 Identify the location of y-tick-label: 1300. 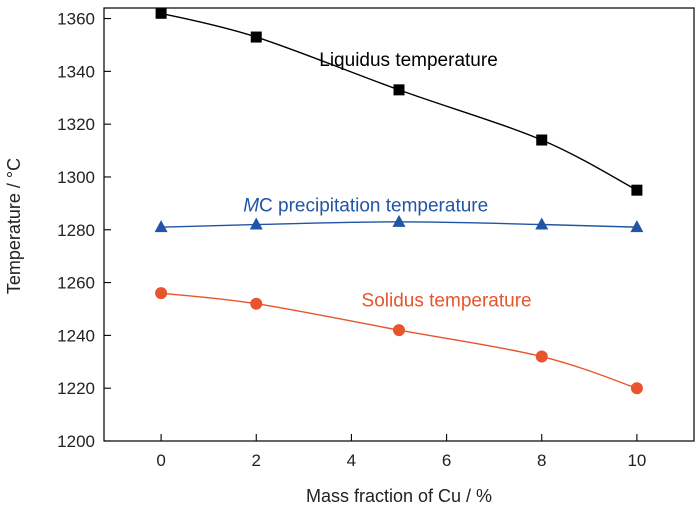
(76, 177).